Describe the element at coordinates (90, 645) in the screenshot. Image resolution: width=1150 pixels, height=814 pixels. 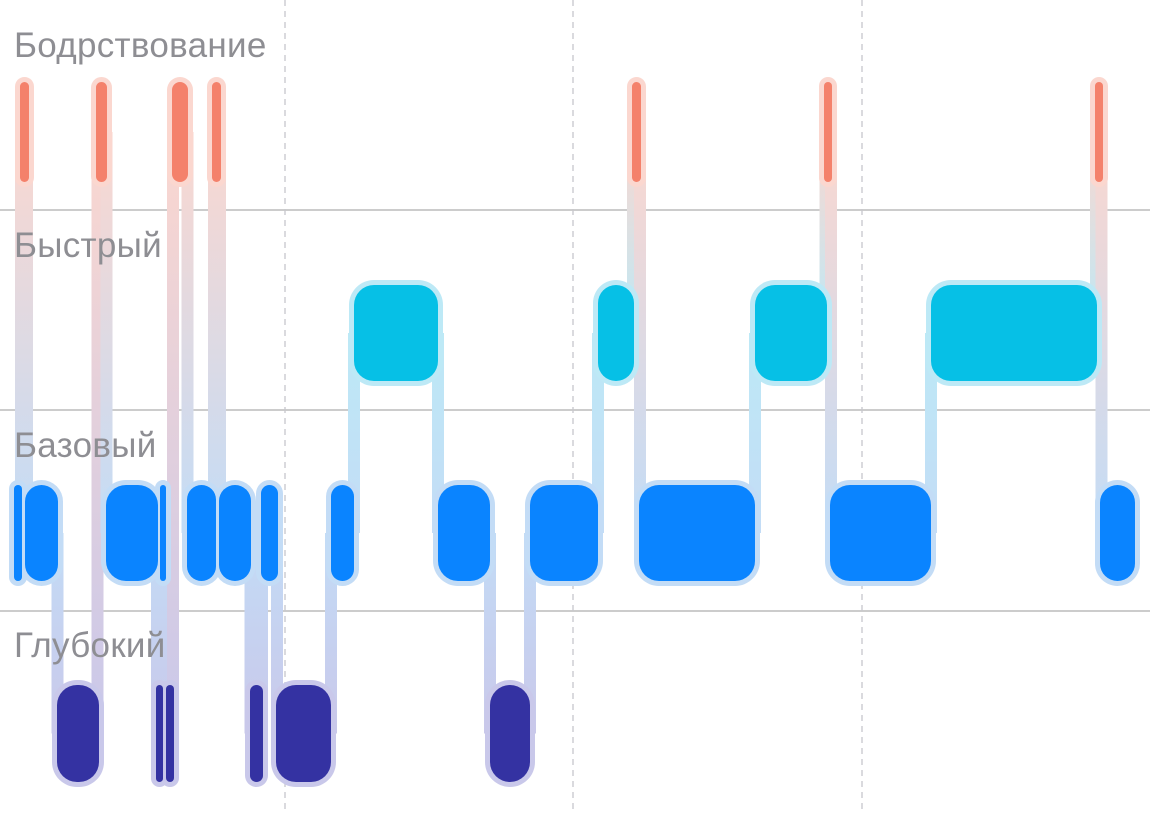
I see `stage-label-deep: Глубокий` at that location.